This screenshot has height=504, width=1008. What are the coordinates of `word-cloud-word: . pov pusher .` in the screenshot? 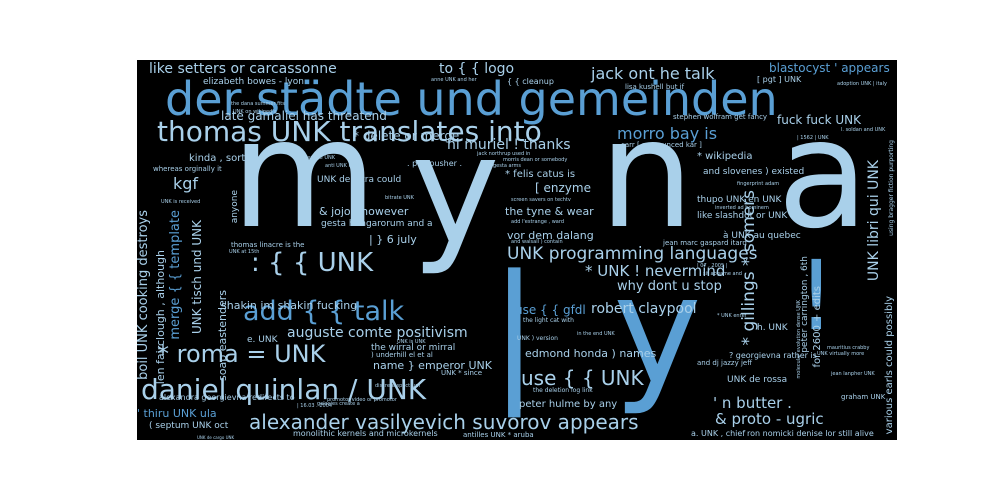 It's located at (435, 163).